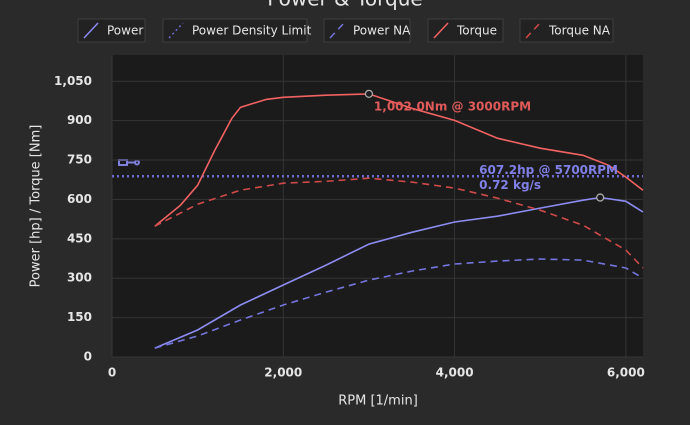  I want to click on y-tick-label: 600, so click(79, 199).